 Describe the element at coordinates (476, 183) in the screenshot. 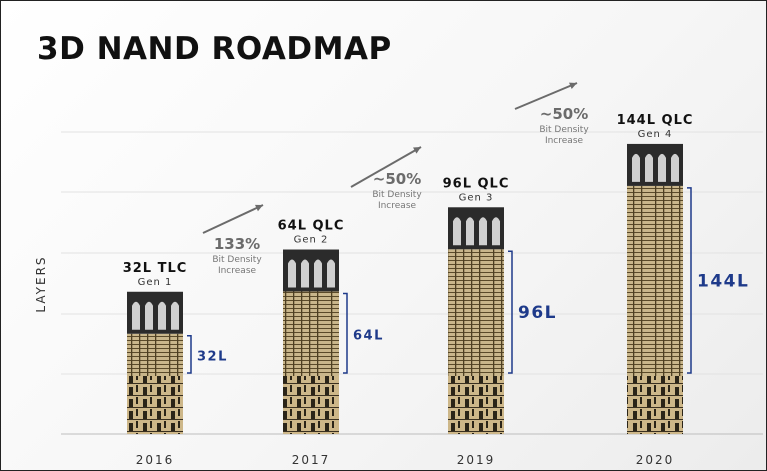

I see `bar-name-label: 96L QLC` at that location.